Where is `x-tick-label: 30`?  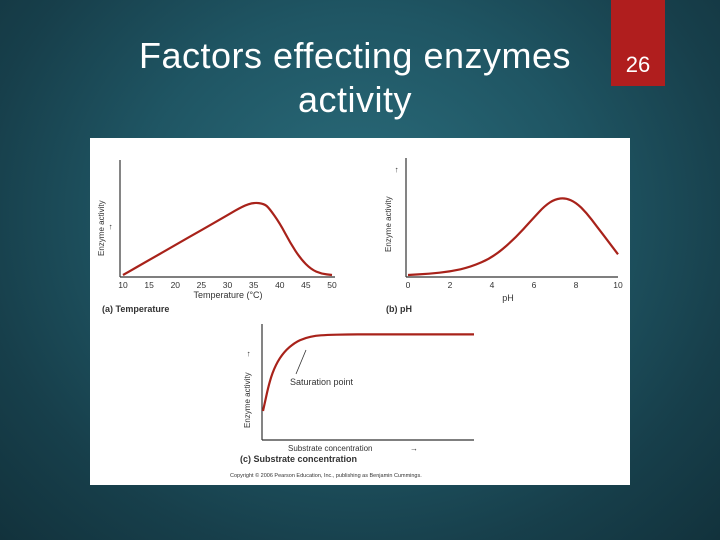
x-tick-label: 30 is located at coordinates (228, 285).